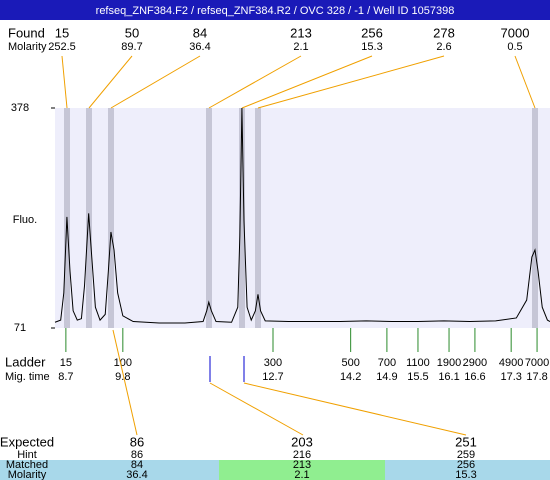 The width and height of the screenshot is (550, 480). I want to click on found-size: 213, so click(301, 32).